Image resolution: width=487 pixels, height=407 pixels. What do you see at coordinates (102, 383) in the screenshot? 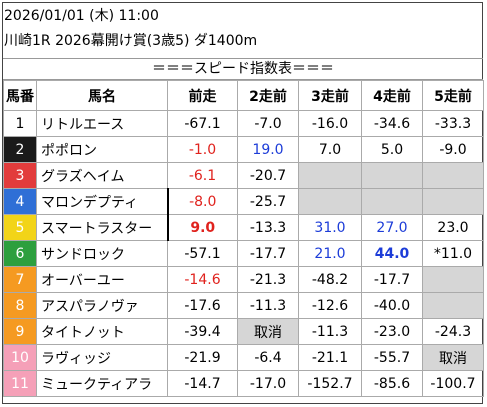
I see `horse-name: ミュークティアラ` at bounding box center [102, 383].